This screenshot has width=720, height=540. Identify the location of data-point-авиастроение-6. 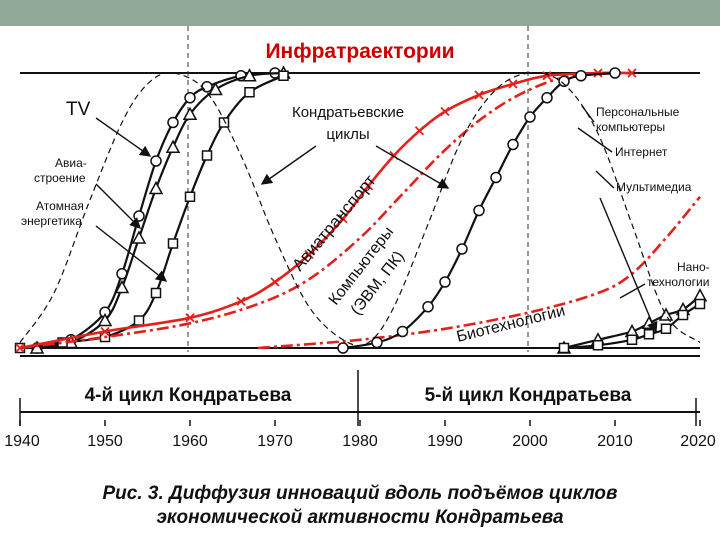
(173, 146).